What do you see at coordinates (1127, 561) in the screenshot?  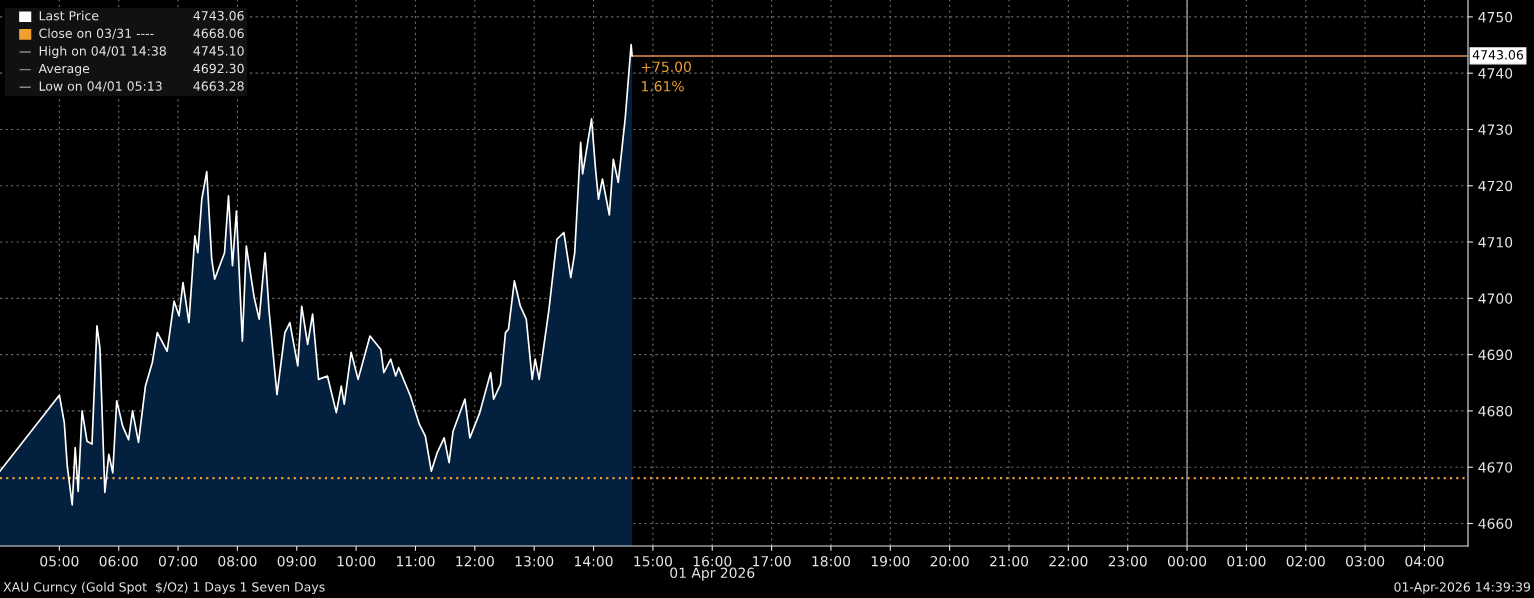 I see `x-tick-label: 23:00` at bounding box center [1127, 561].